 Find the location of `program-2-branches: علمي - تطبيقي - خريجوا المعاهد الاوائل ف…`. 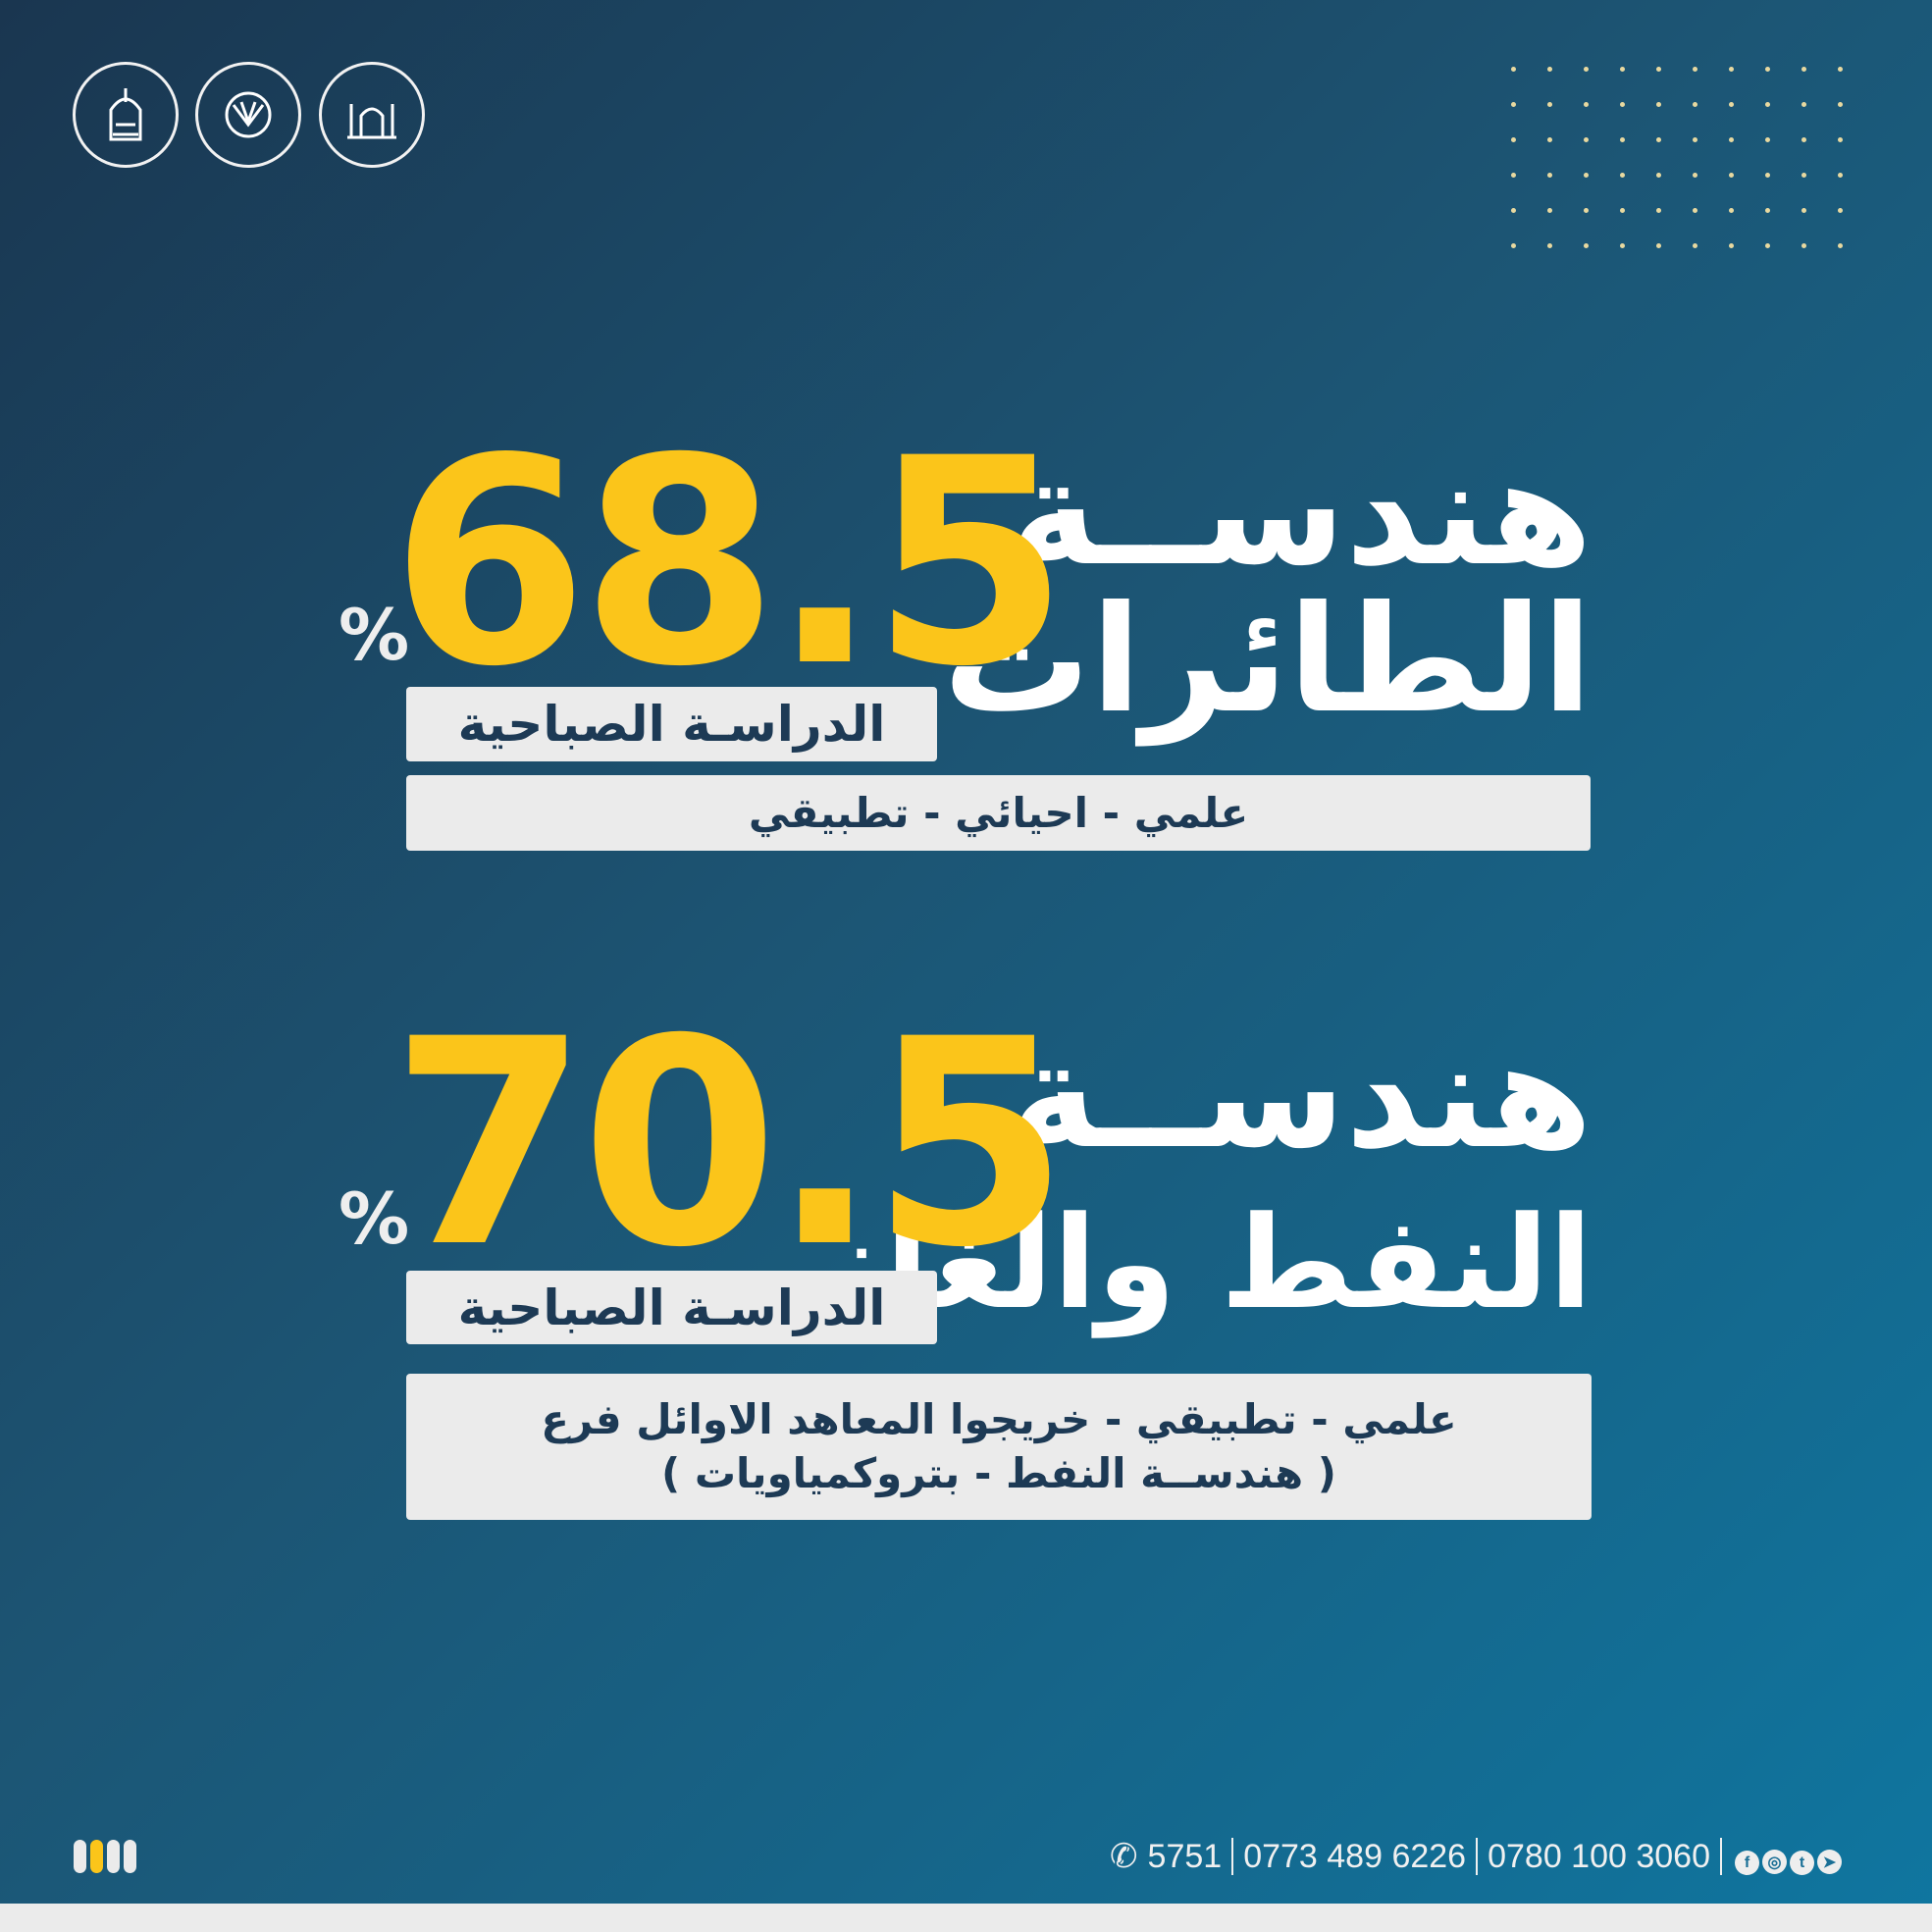

program-2-branches: علمي - تطبيقي - خريجوا المعاهد الاوائل ف… is located at coordinates (999, 1447).